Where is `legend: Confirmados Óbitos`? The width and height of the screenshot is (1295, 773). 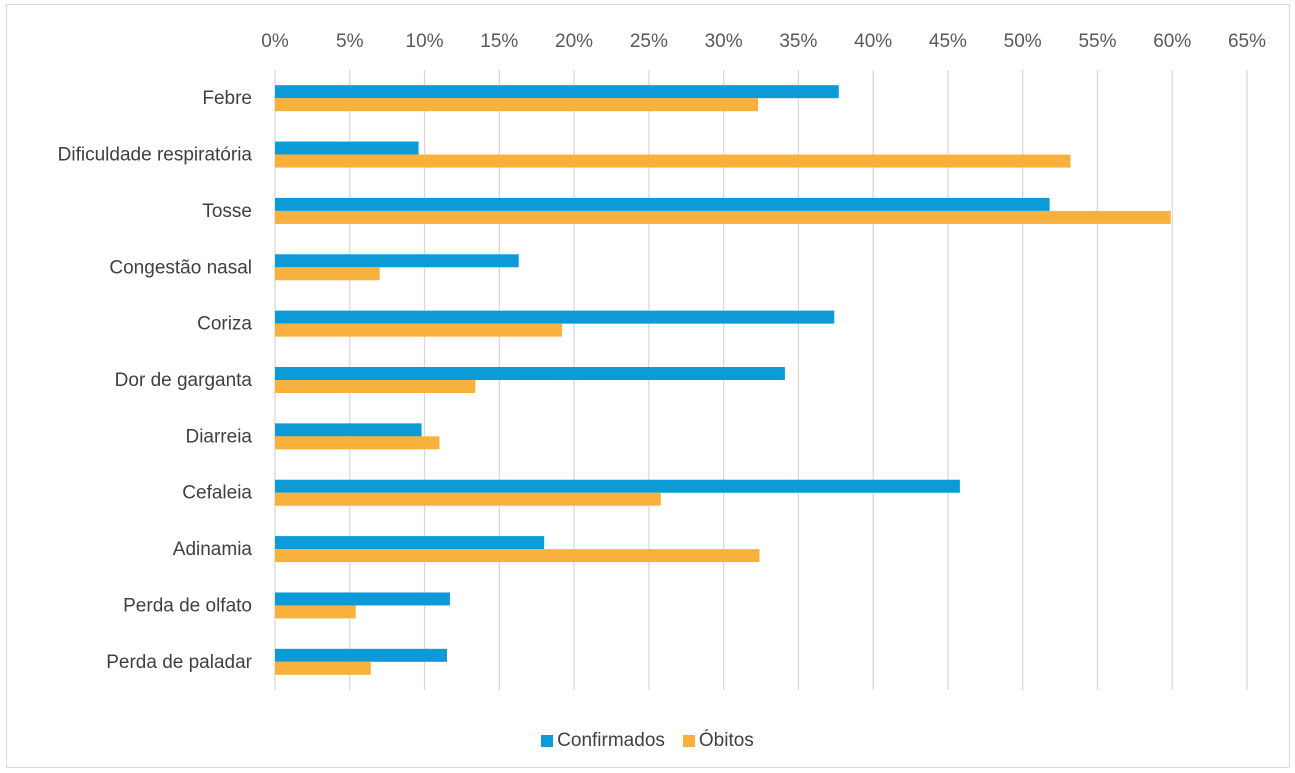 legend: Confirmados Óbitos is located at coordinates (647, 741).